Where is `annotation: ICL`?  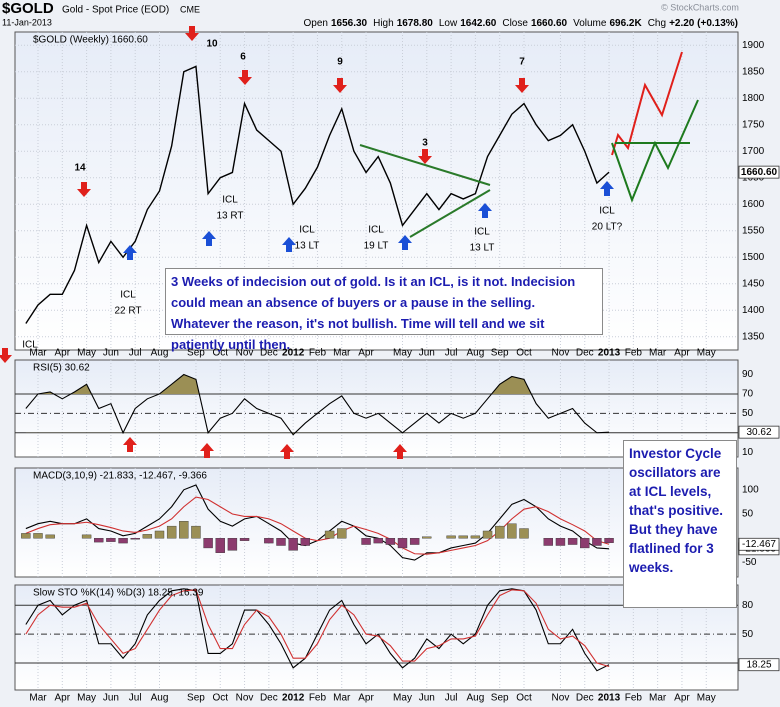
annotation: ICL is located at coordinates (482, 232).